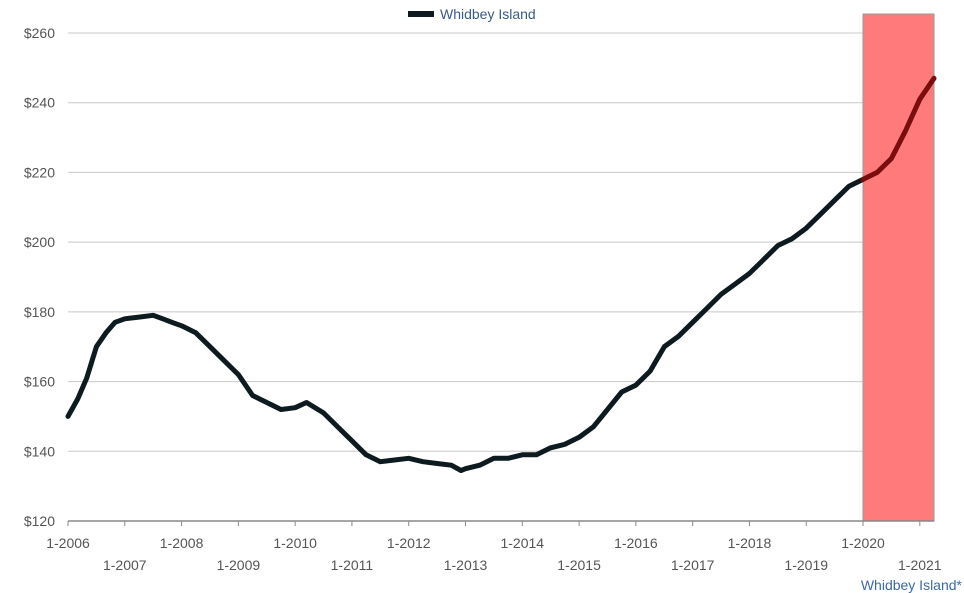  Describe the element at coordinates (39, 242) in the screenshot. I see `y-tick-label: $200` at that location.